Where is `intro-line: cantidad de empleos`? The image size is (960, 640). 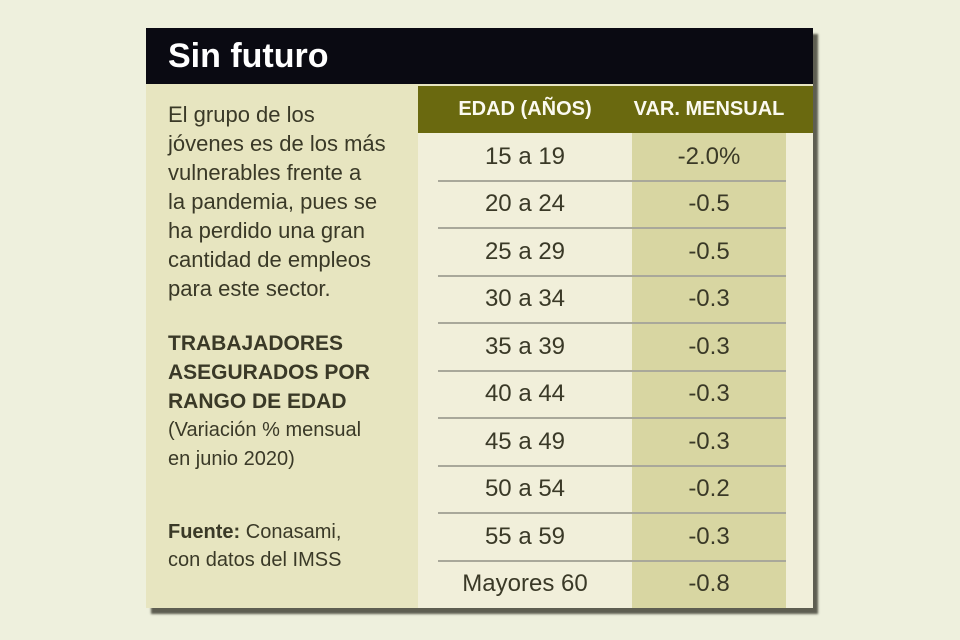 intro-line: cantidad de empleos is located at coordinates (270, 259).